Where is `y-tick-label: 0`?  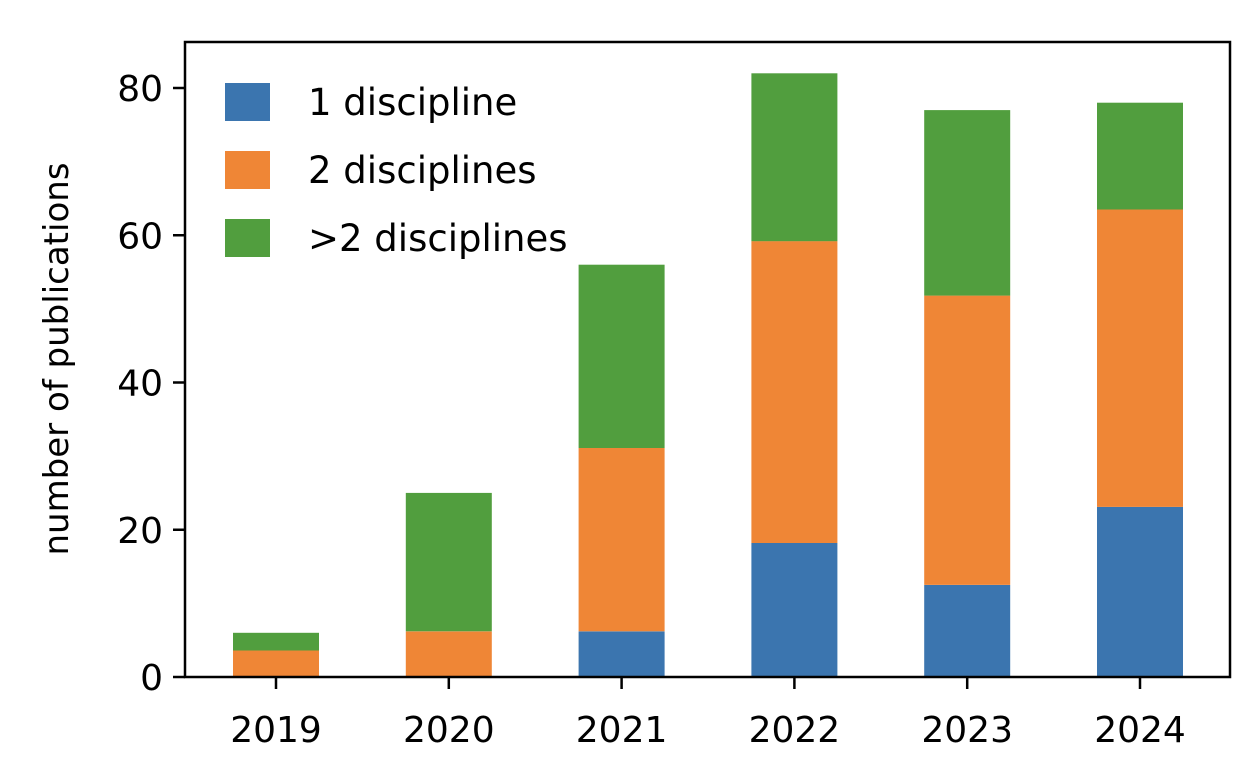
y-tick-label: 0 is located at coordinates (151, 678).